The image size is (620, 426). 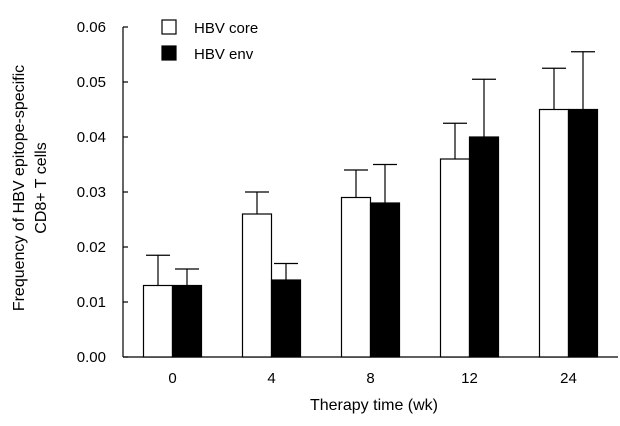 I want to click on y-tick-label: 0.05, so click(x=91, y=82).